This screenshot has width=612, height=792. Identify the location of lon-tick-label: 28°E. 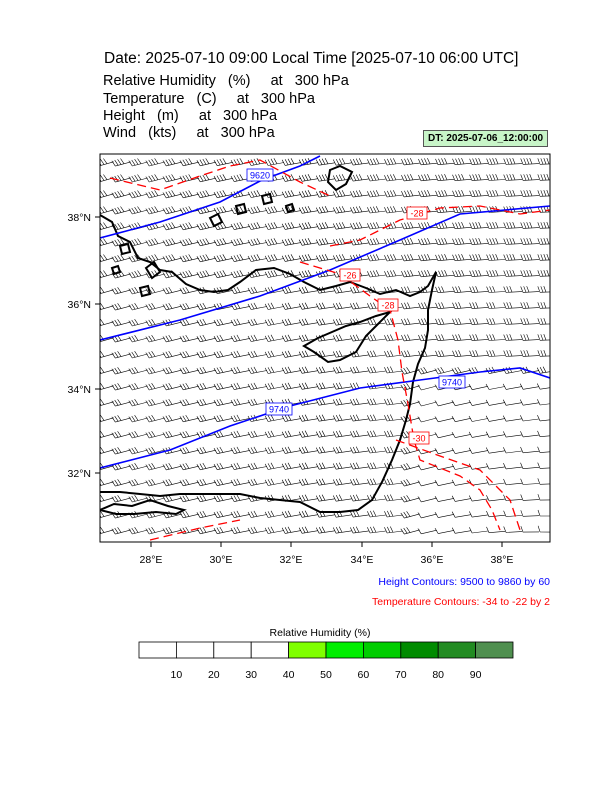
(151, 560).